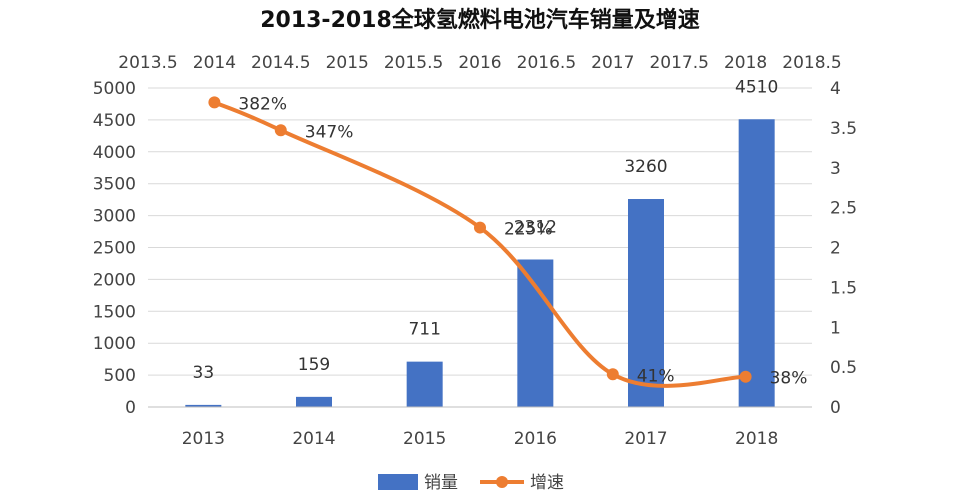 This screenshot has width=960, height=495. What do you see at coordinates (789, 379) in the screenshot?
I see `growth-value-label: 38%` at bounding box center [789, 379].